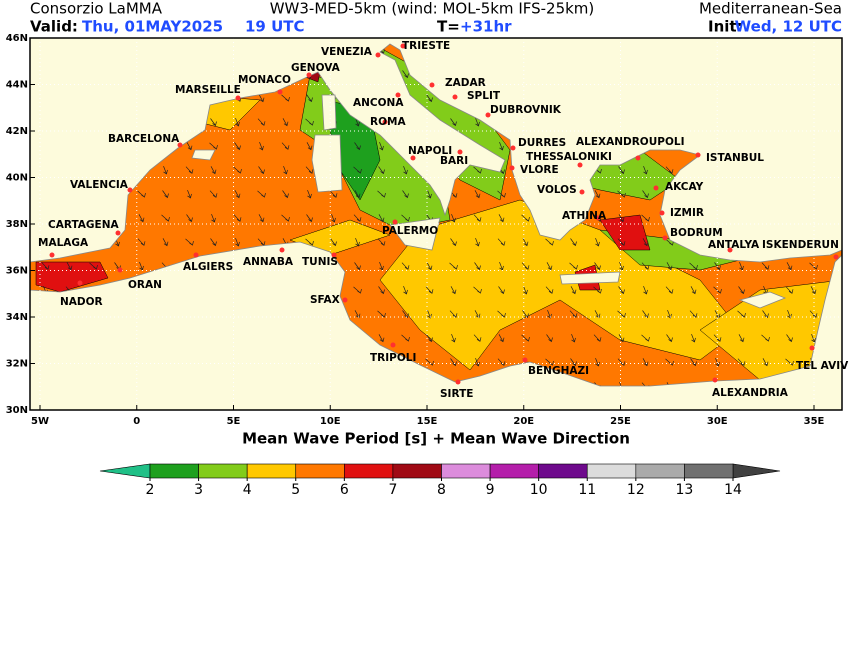 Image resolution: width=850 pixels, height=657 pixels. What do you see at coordinates (427, 421) in the screenshot?
I see `lon-tick-label: 15E` at bounding box center [427, 421].